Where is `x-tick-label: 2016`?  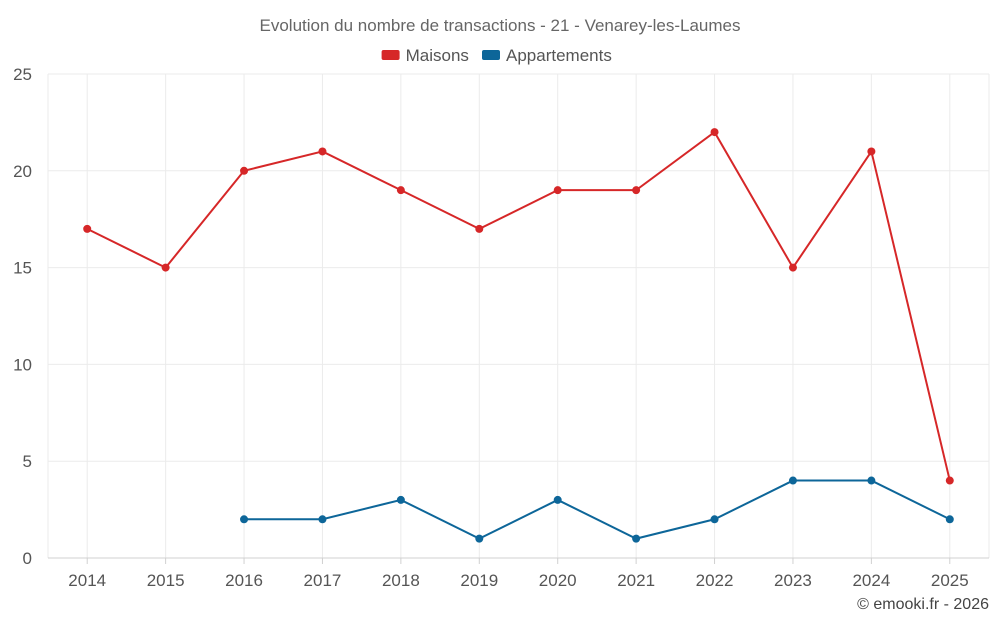 x-tick-label: 2016 is located at coordinates (244, 580).